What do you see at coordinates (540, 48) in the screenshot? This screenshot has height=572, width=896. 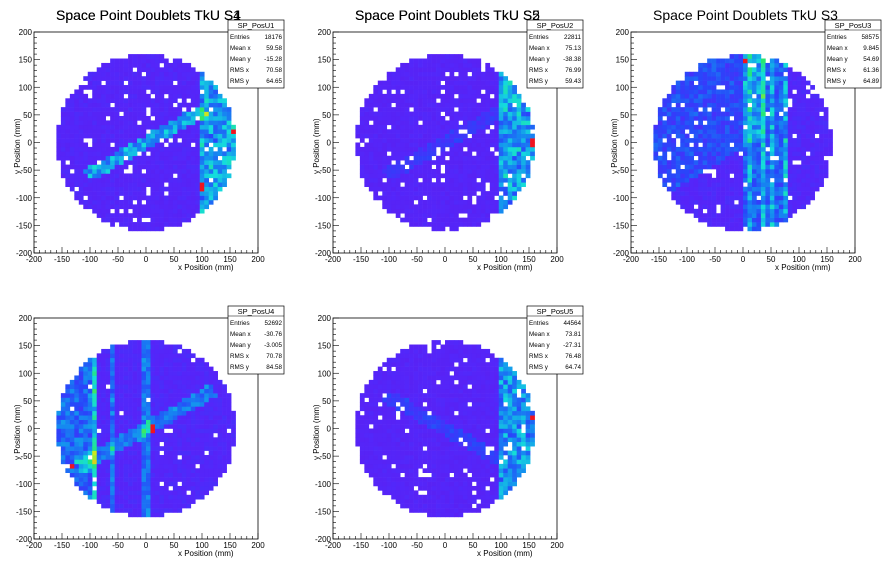 I see `stats-row-label: Mean x` at bounding box center [540, 48].